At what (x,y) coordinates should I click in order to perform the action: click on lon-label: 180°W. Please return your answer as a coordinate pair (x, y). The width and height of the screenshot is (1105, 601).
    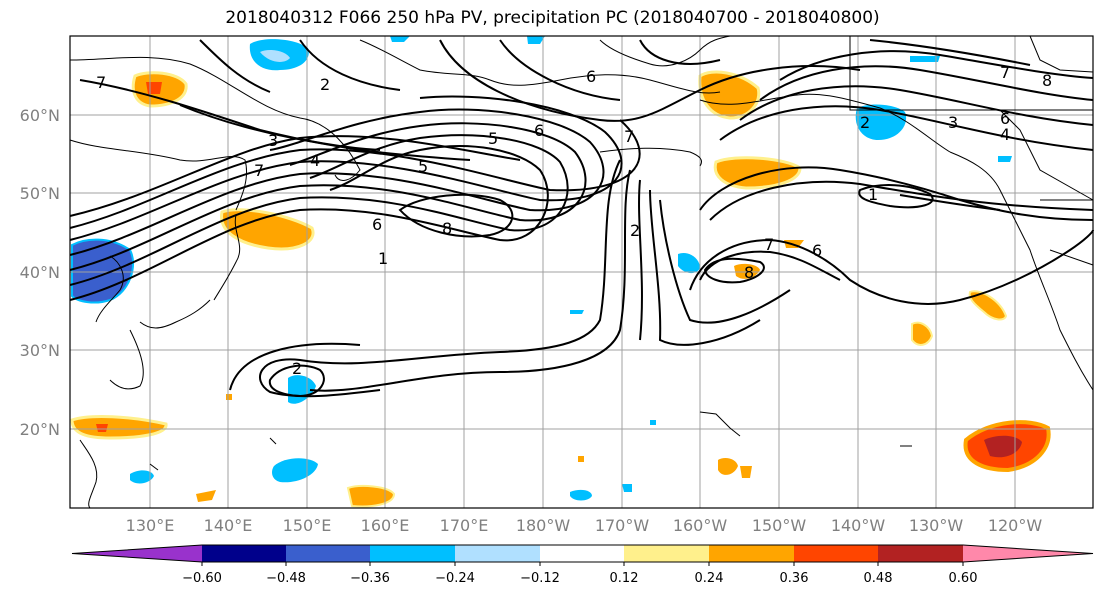
    Looking at the image, I should click on (543, 525).